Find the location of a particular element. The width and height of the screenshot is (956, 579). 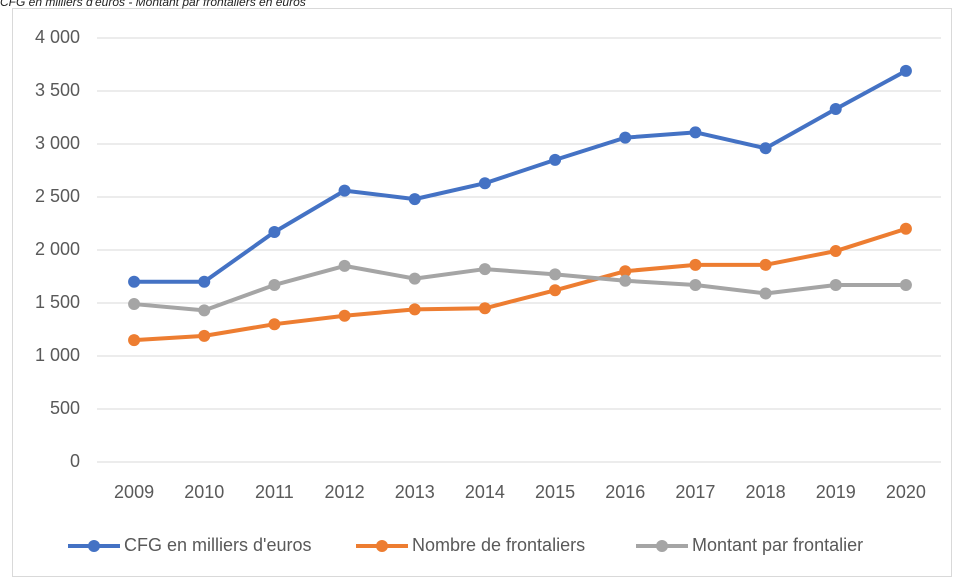

legend-label: Nombre de frontaliers is located at coordinates (498, 545).